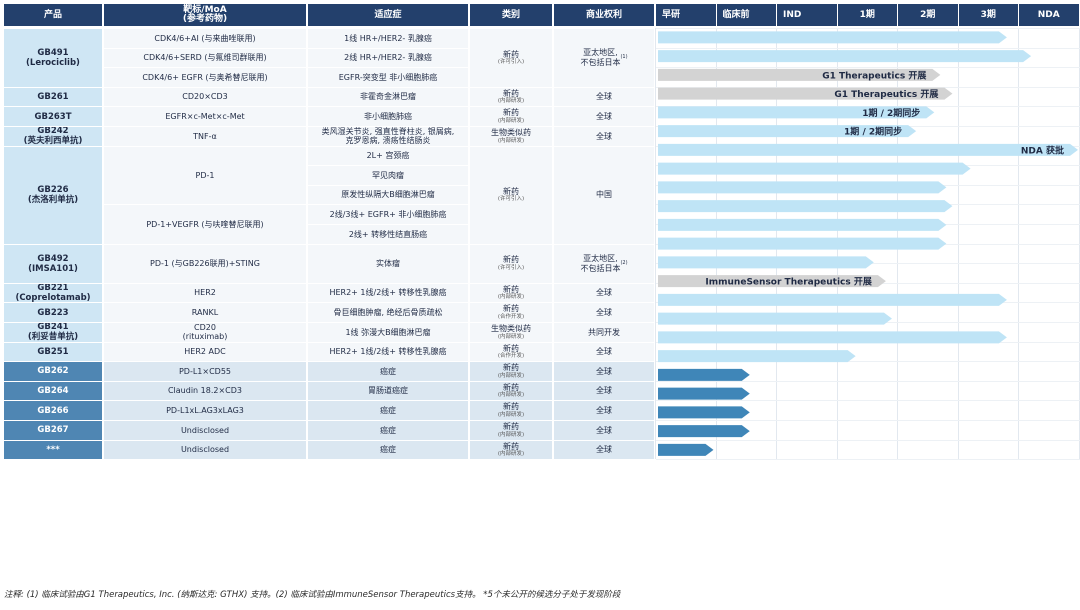 The width and height of the screenshot is (1080, 610). I want to click on phase-header: 2期, so click(928, 15).